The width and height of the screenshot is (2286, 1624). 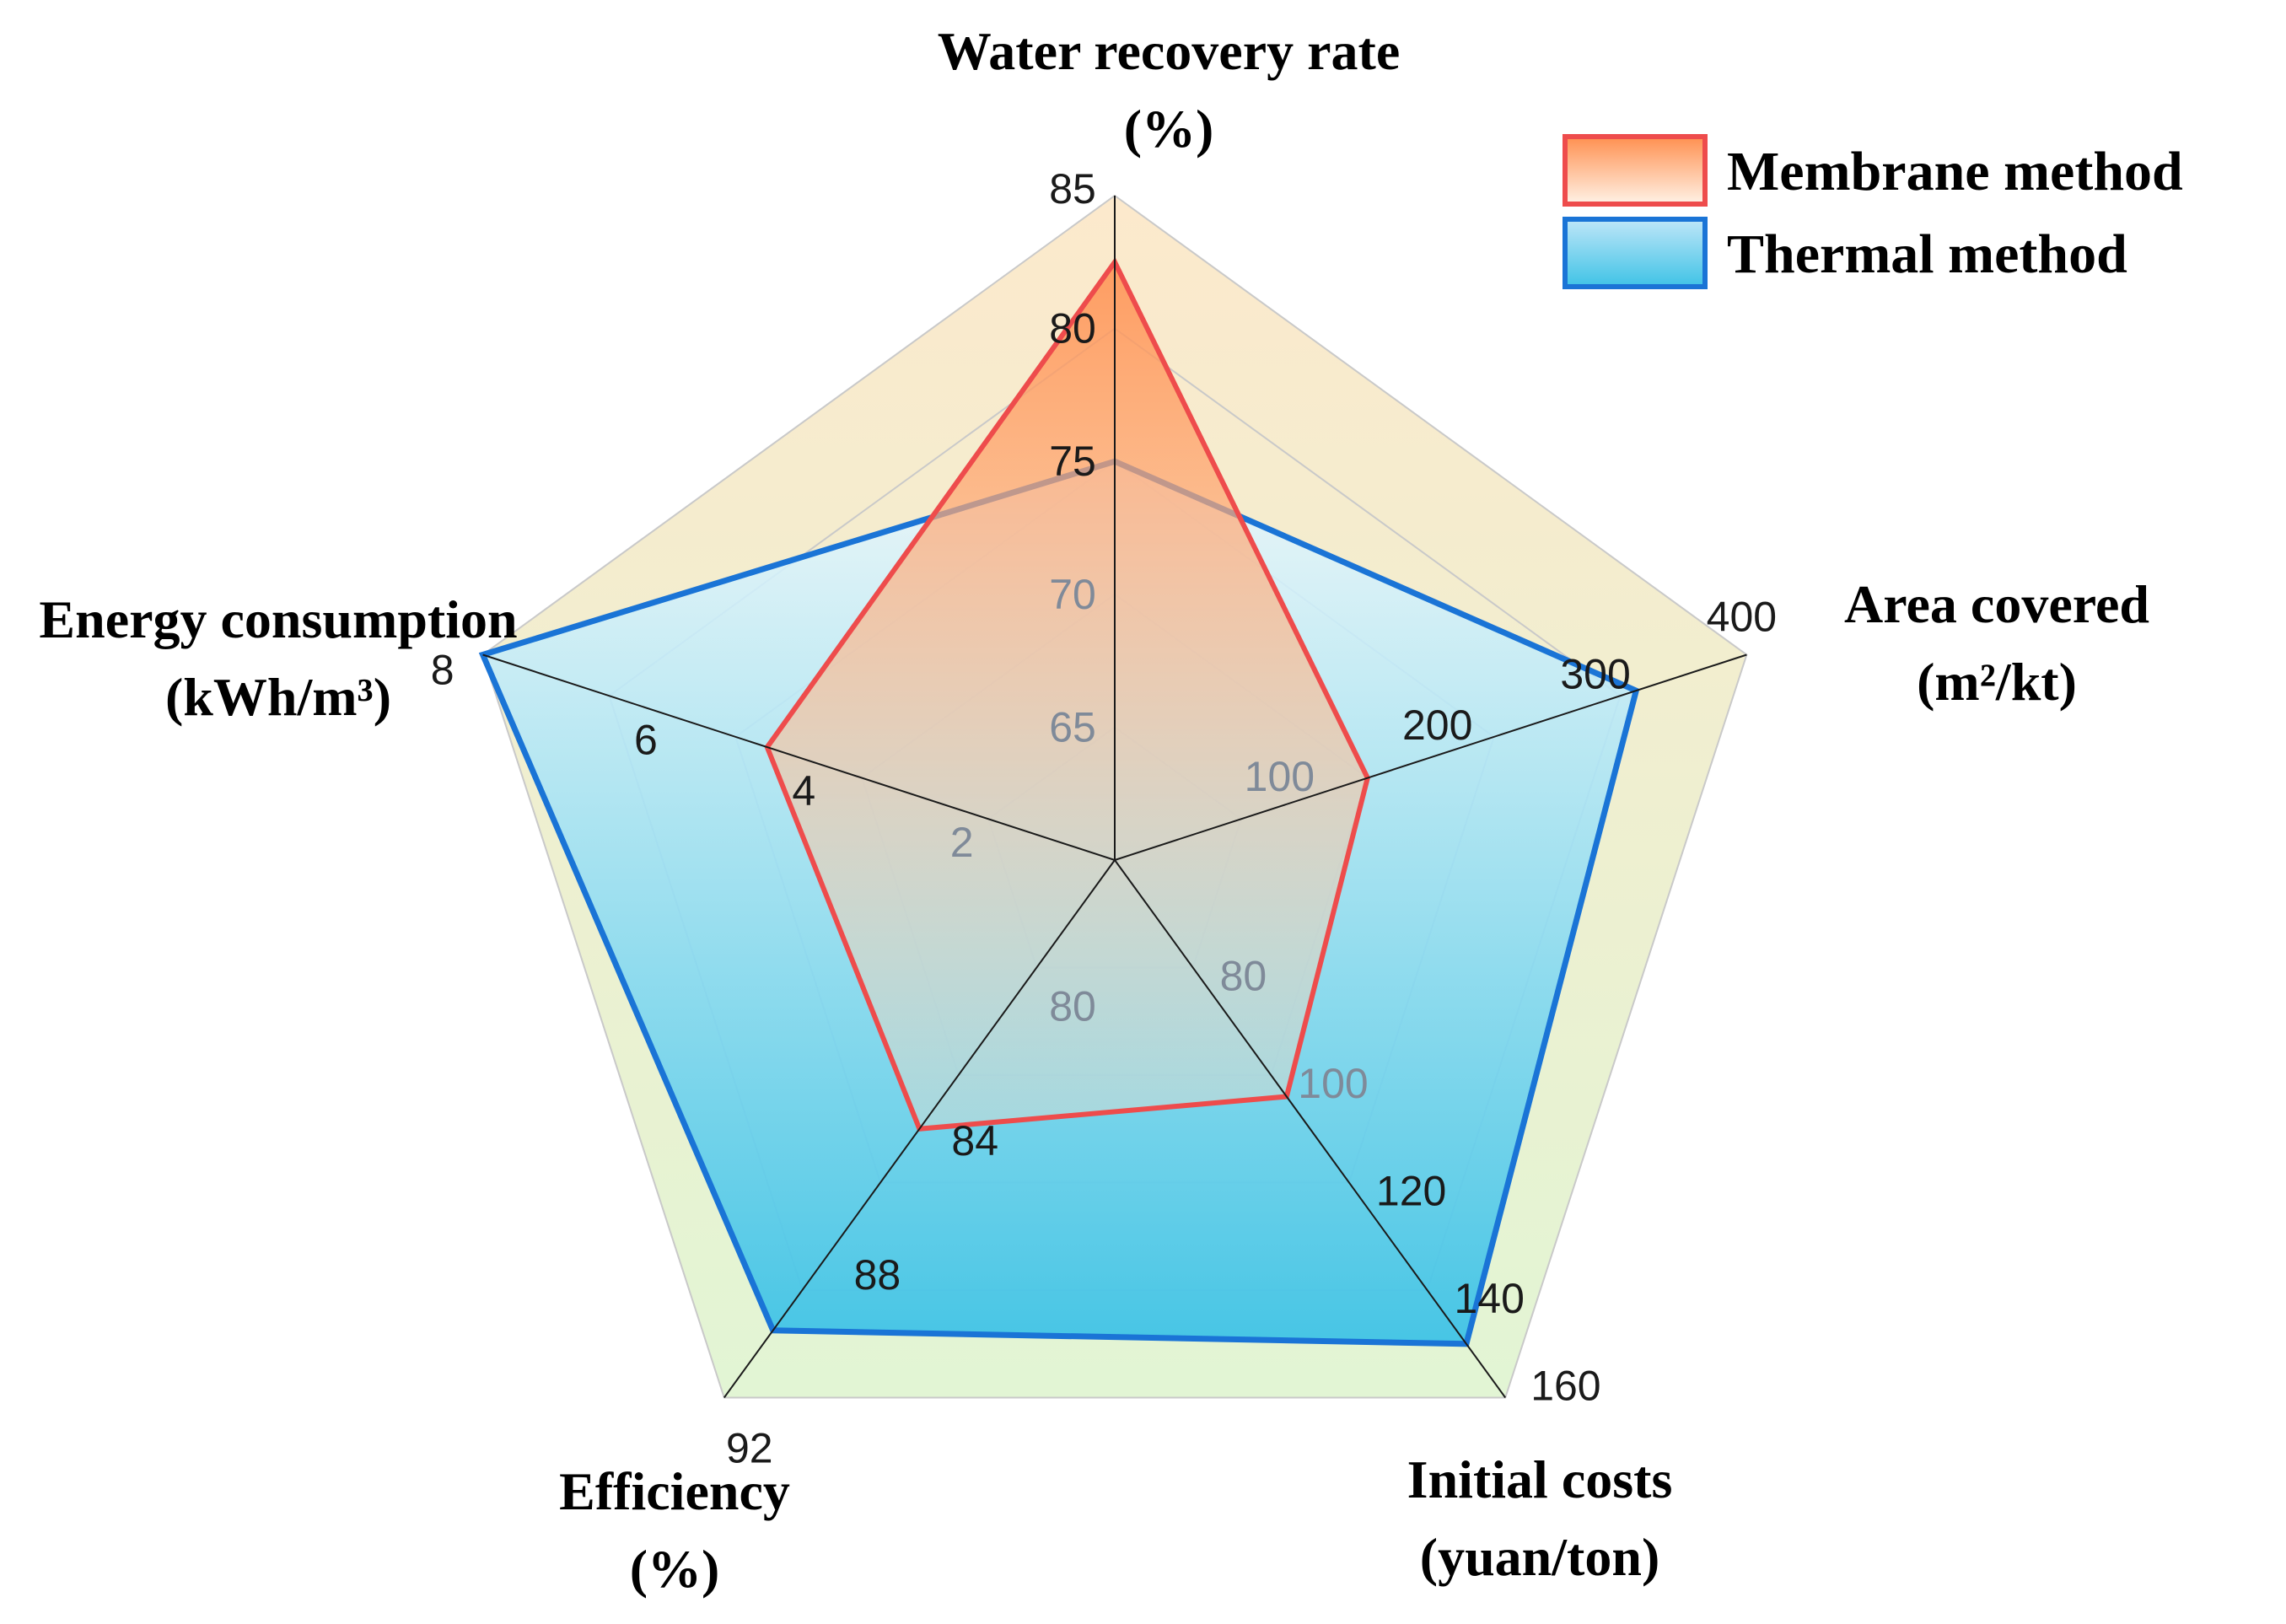 I want to click on tick-initial_costs-160: 160, so click(x=1565, y=1386).